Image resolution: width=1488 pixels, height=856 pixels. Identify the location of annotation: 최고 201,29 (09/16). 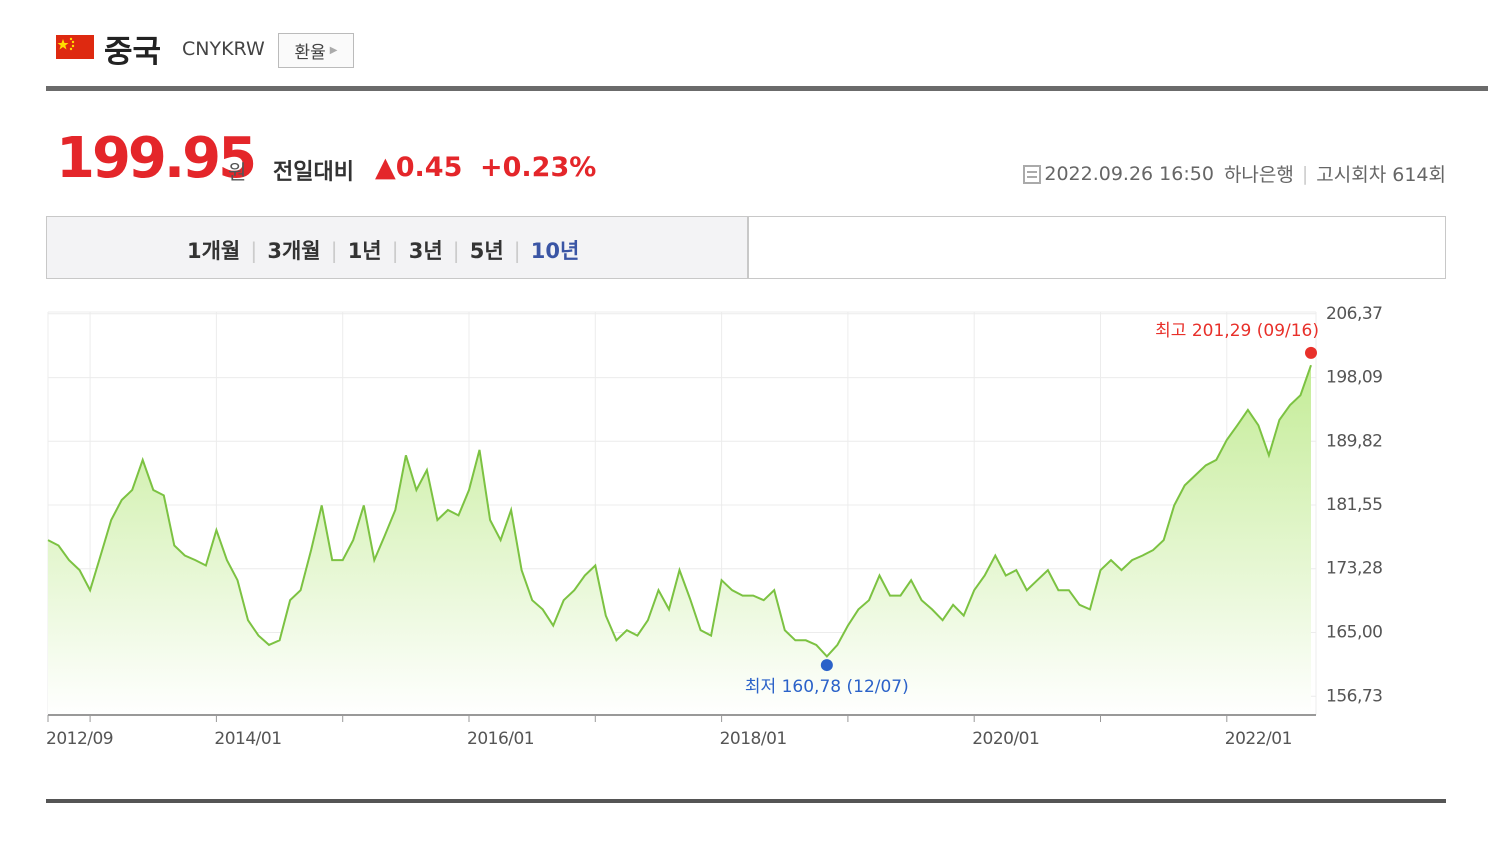
(1237, 331).